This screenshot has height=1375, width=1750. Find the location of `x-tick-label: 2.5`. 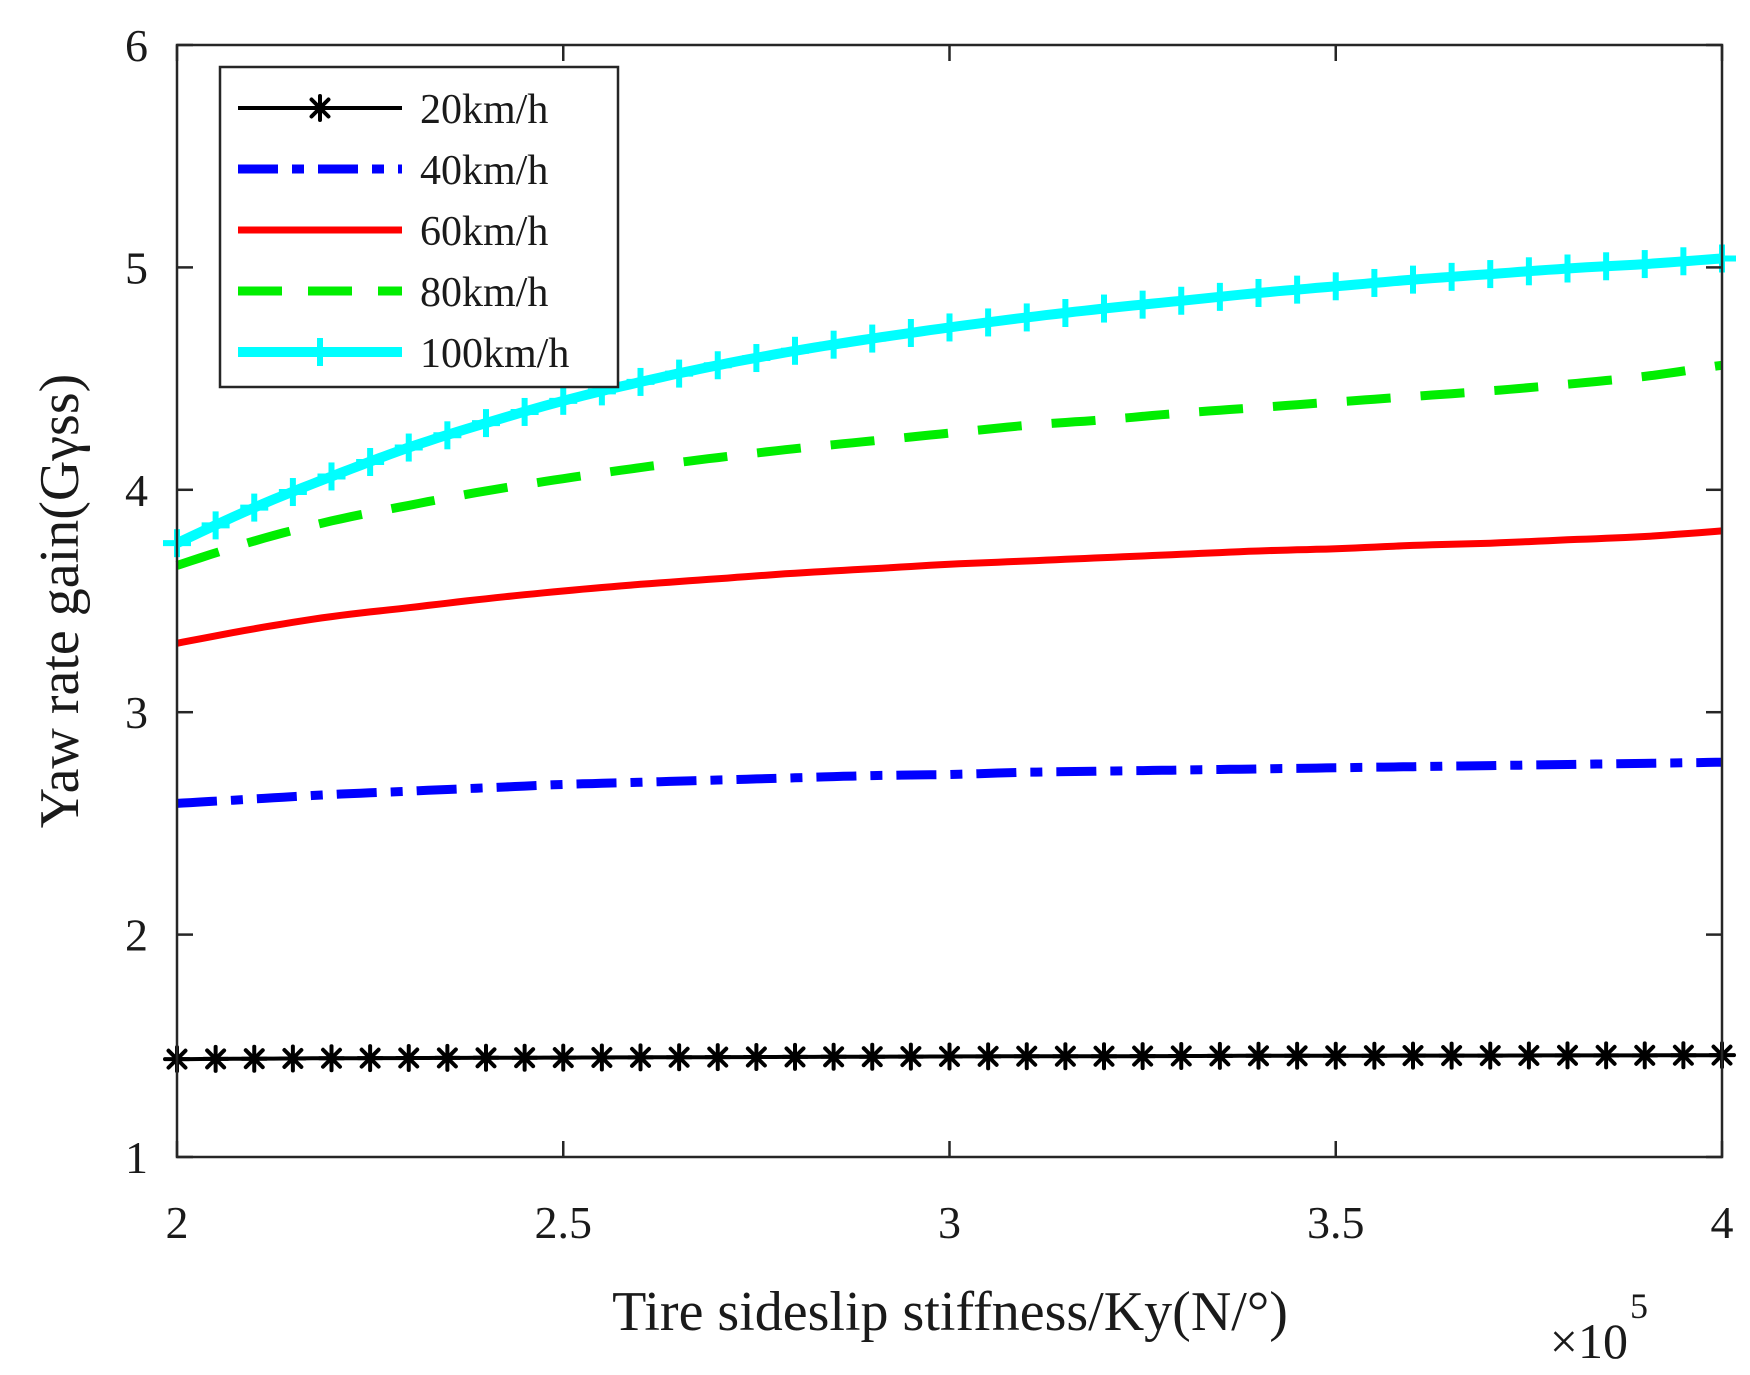

x-tick-label: 2.5 is located at coordinates (564, 1222).